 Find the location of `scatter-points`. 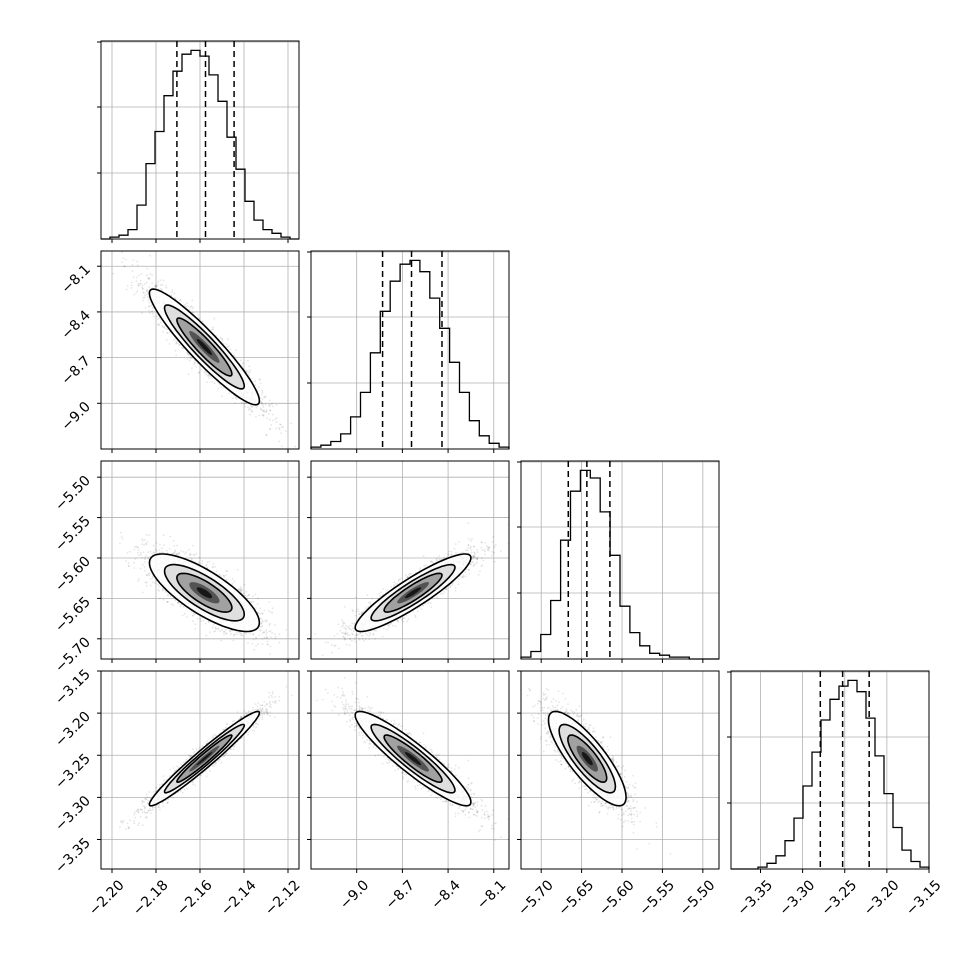

scatter-points is located at coordinates (204, 349).